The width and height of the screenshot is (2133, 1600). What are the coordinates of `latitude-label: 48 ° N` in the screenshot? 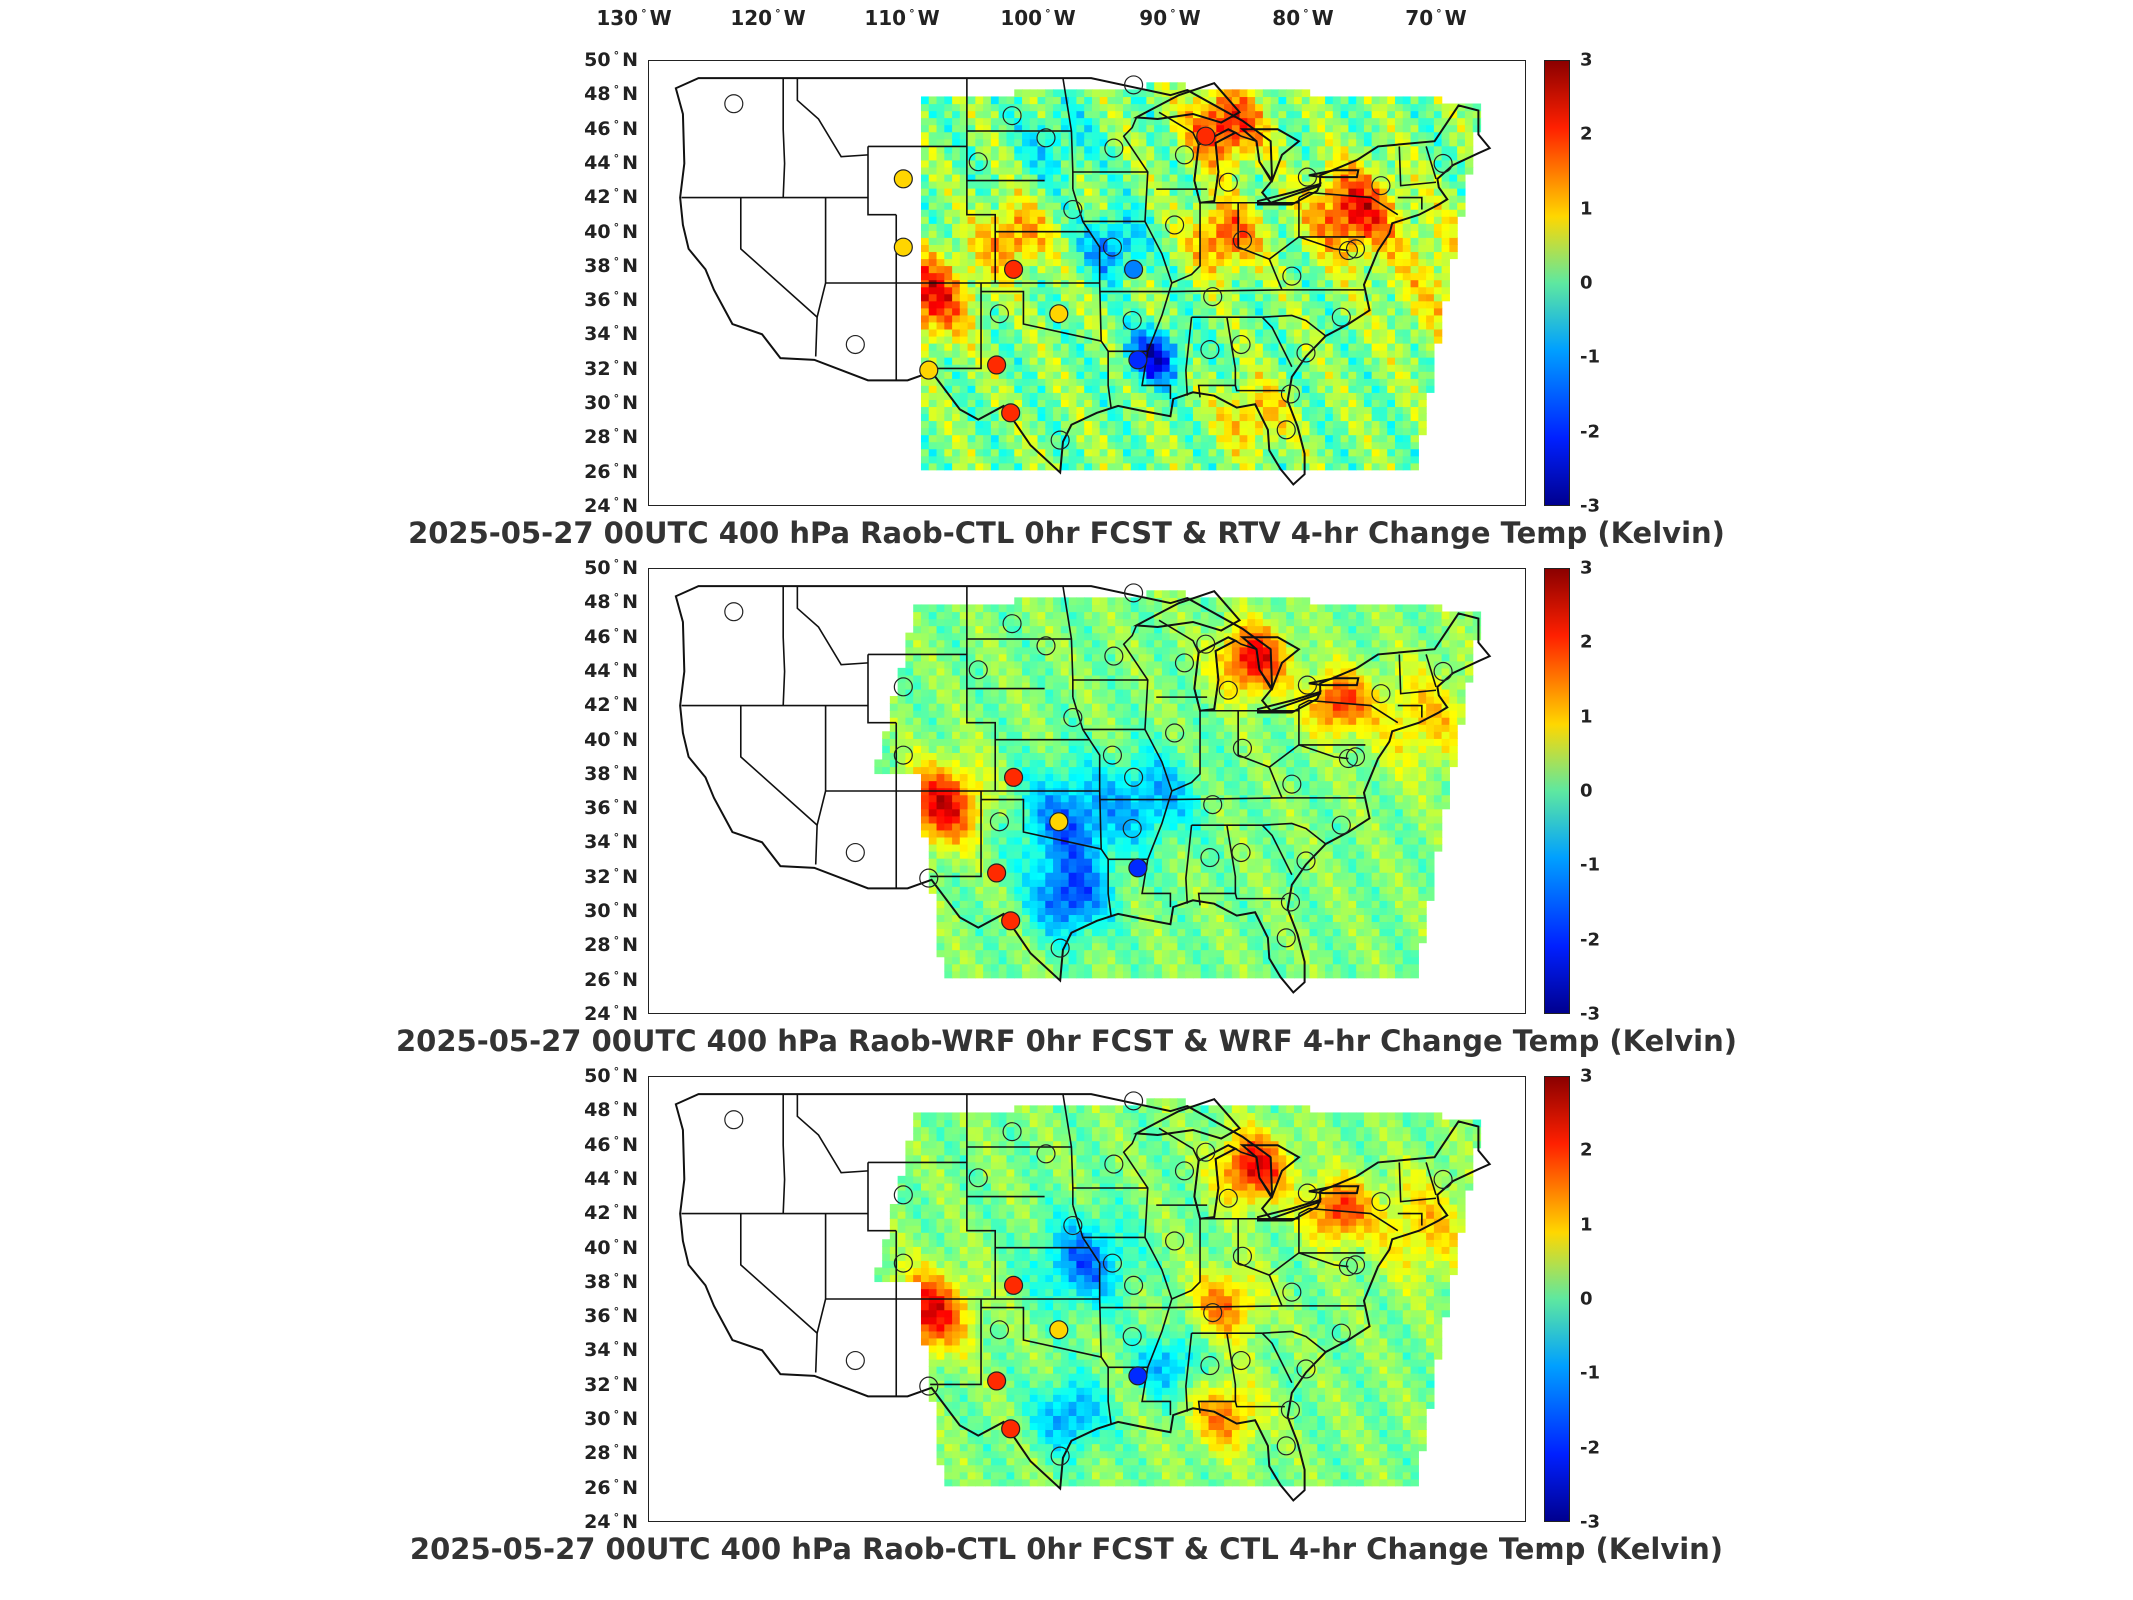 It's located at (611, 1110).